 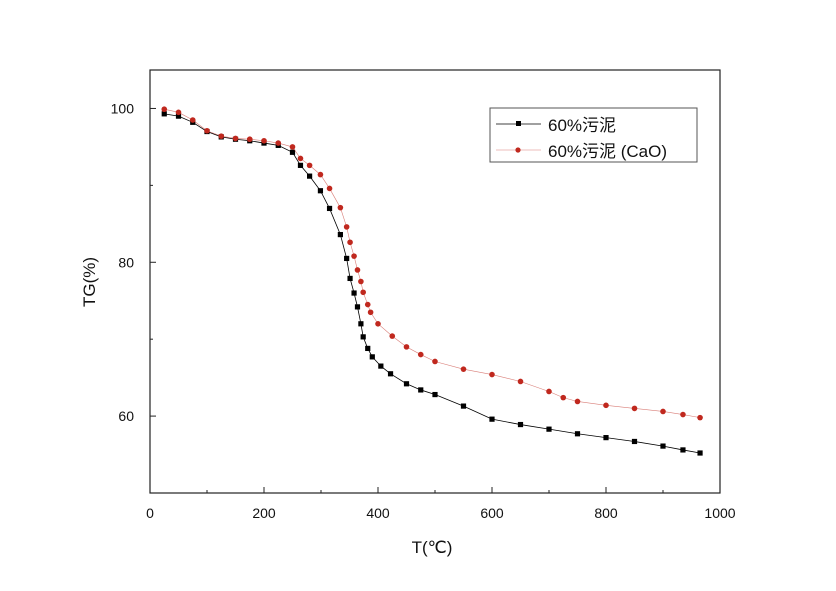 I want to click on x-axis-label: T(℃), so click(x=432, y=547).